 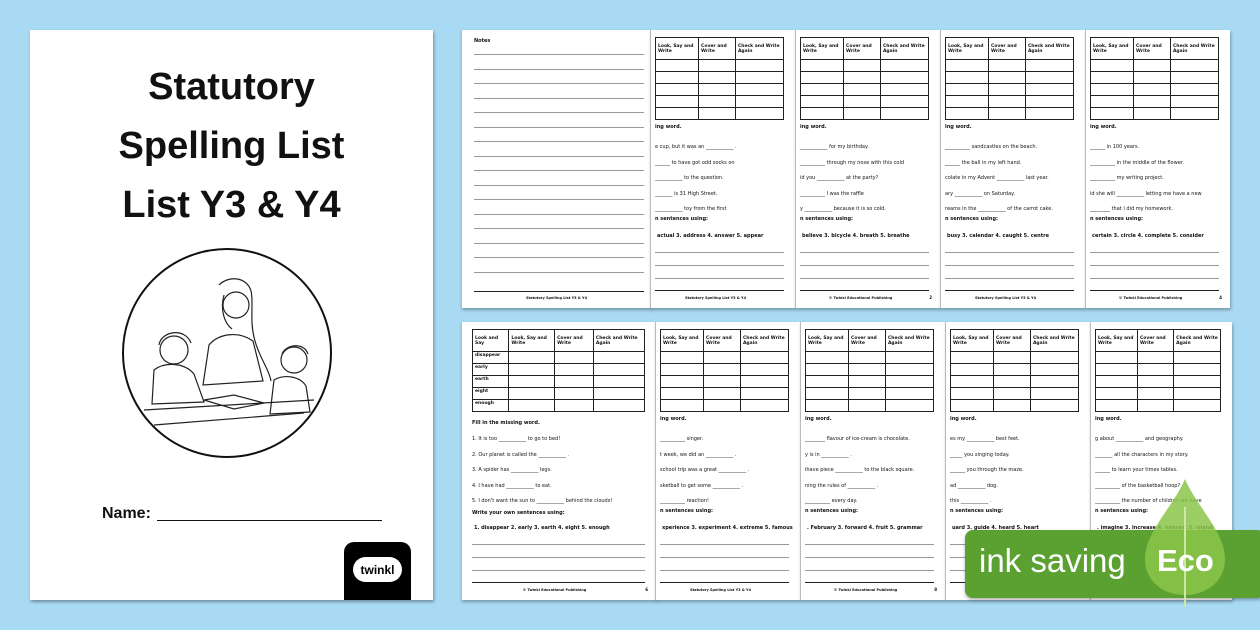 What do you see at coordinates (490, 369) in the screenshot?
I see `table-cell: early` at bounding box center [490, 369].